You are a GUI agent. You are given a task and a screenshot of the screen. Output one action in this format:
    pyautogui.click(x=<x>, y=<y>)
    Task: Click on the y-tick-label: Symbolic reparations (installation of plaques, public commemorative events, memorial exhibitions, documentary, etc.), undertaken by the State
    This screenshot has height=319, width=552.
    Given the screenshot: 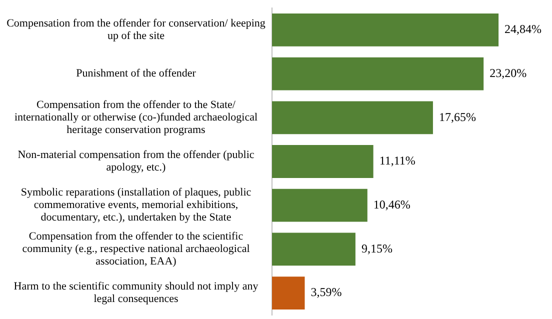 What is the action you would take?
    pyautogui.click(x=136, y=205)
    